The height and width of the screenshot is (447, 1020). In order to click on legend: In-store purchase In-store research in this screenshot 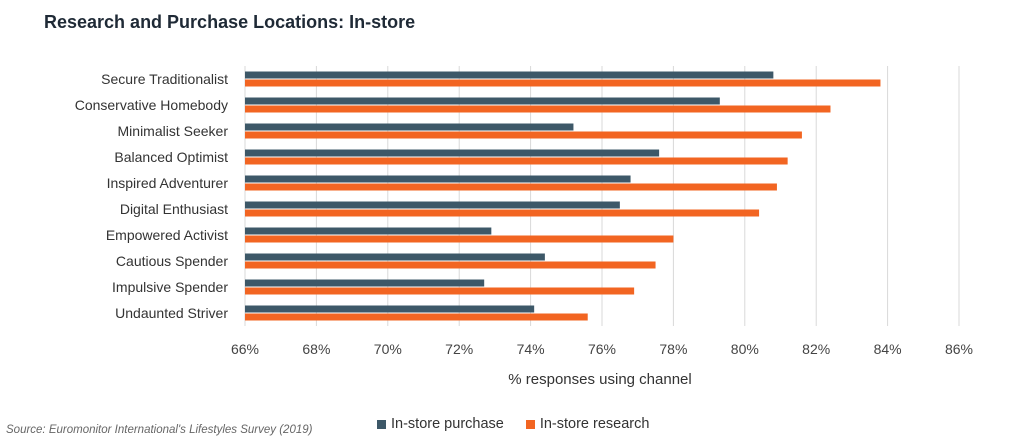, I will do `click(524, 424)`.